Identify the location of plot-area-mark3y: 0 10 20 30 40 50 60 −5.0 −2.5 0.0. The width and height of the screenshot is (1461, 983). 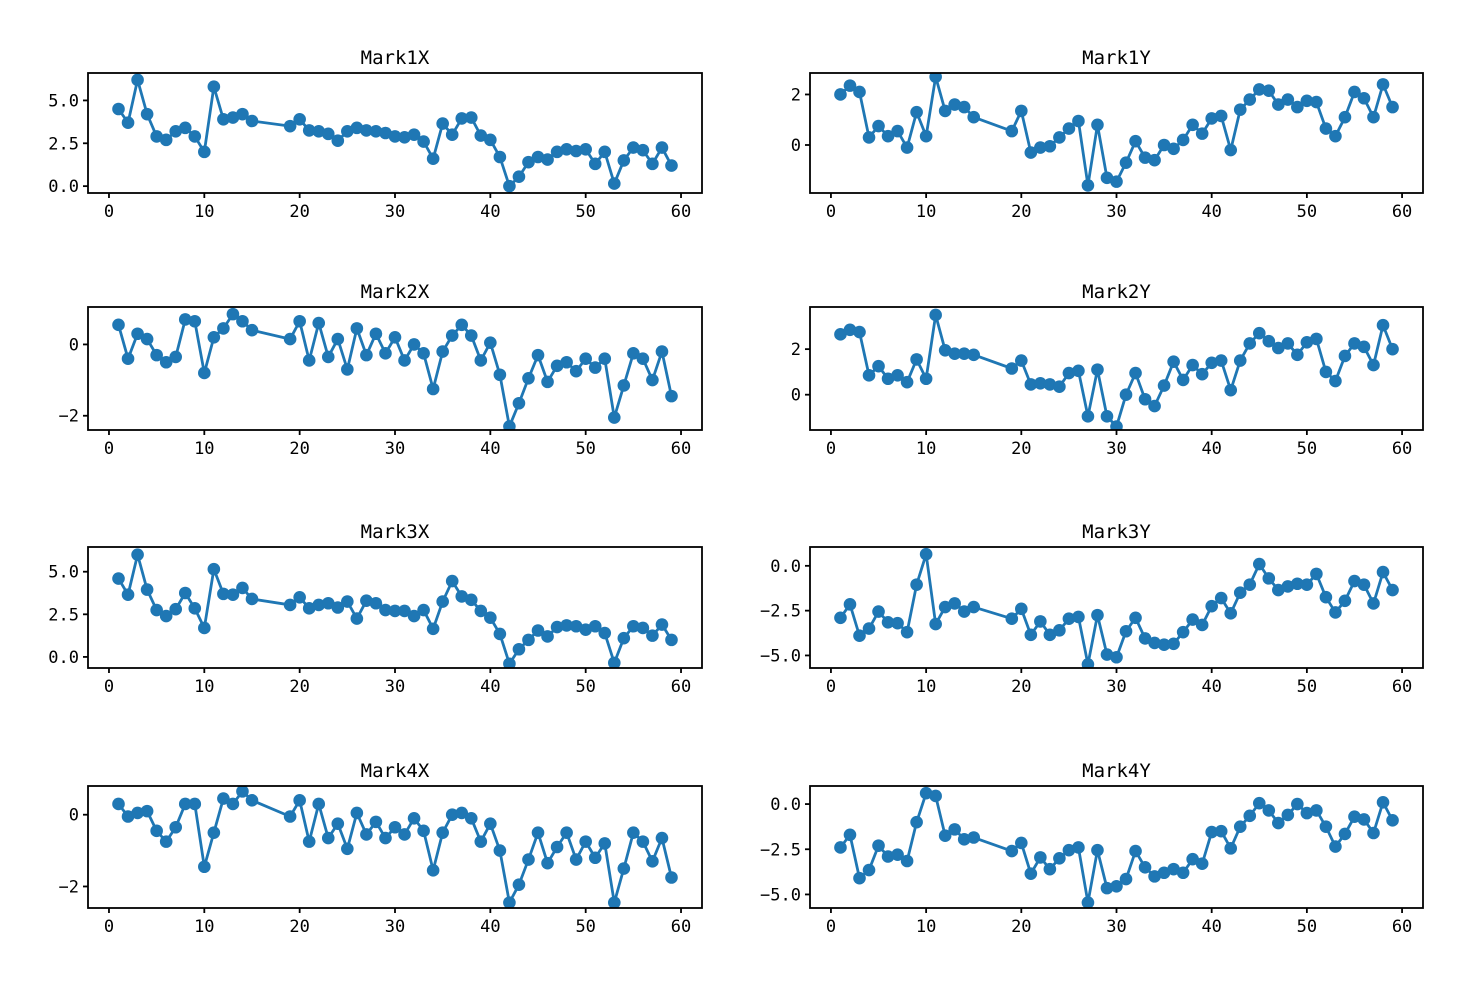
(1092, 621).